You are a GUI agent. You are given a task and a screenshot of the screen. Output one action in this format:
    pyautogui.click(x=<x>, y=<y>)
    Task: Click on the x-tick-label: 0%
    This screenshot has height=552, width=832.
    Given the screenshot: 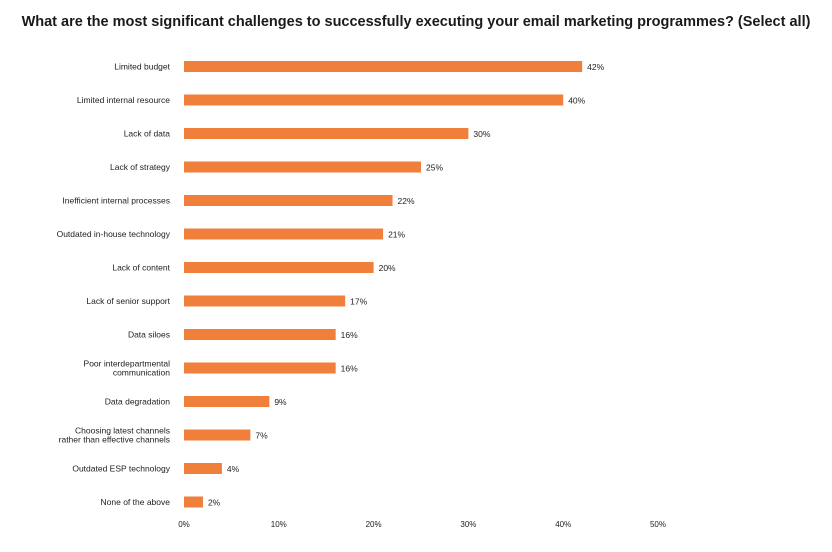 What is the action you would take?
    pyautogui.click(x=184, y=524)
    